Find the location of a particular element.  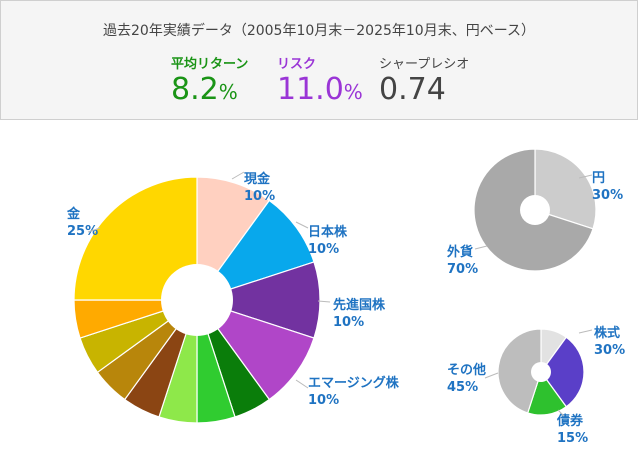

slice-name-0-3: エマージング株 is located at coordinates (354, 383).